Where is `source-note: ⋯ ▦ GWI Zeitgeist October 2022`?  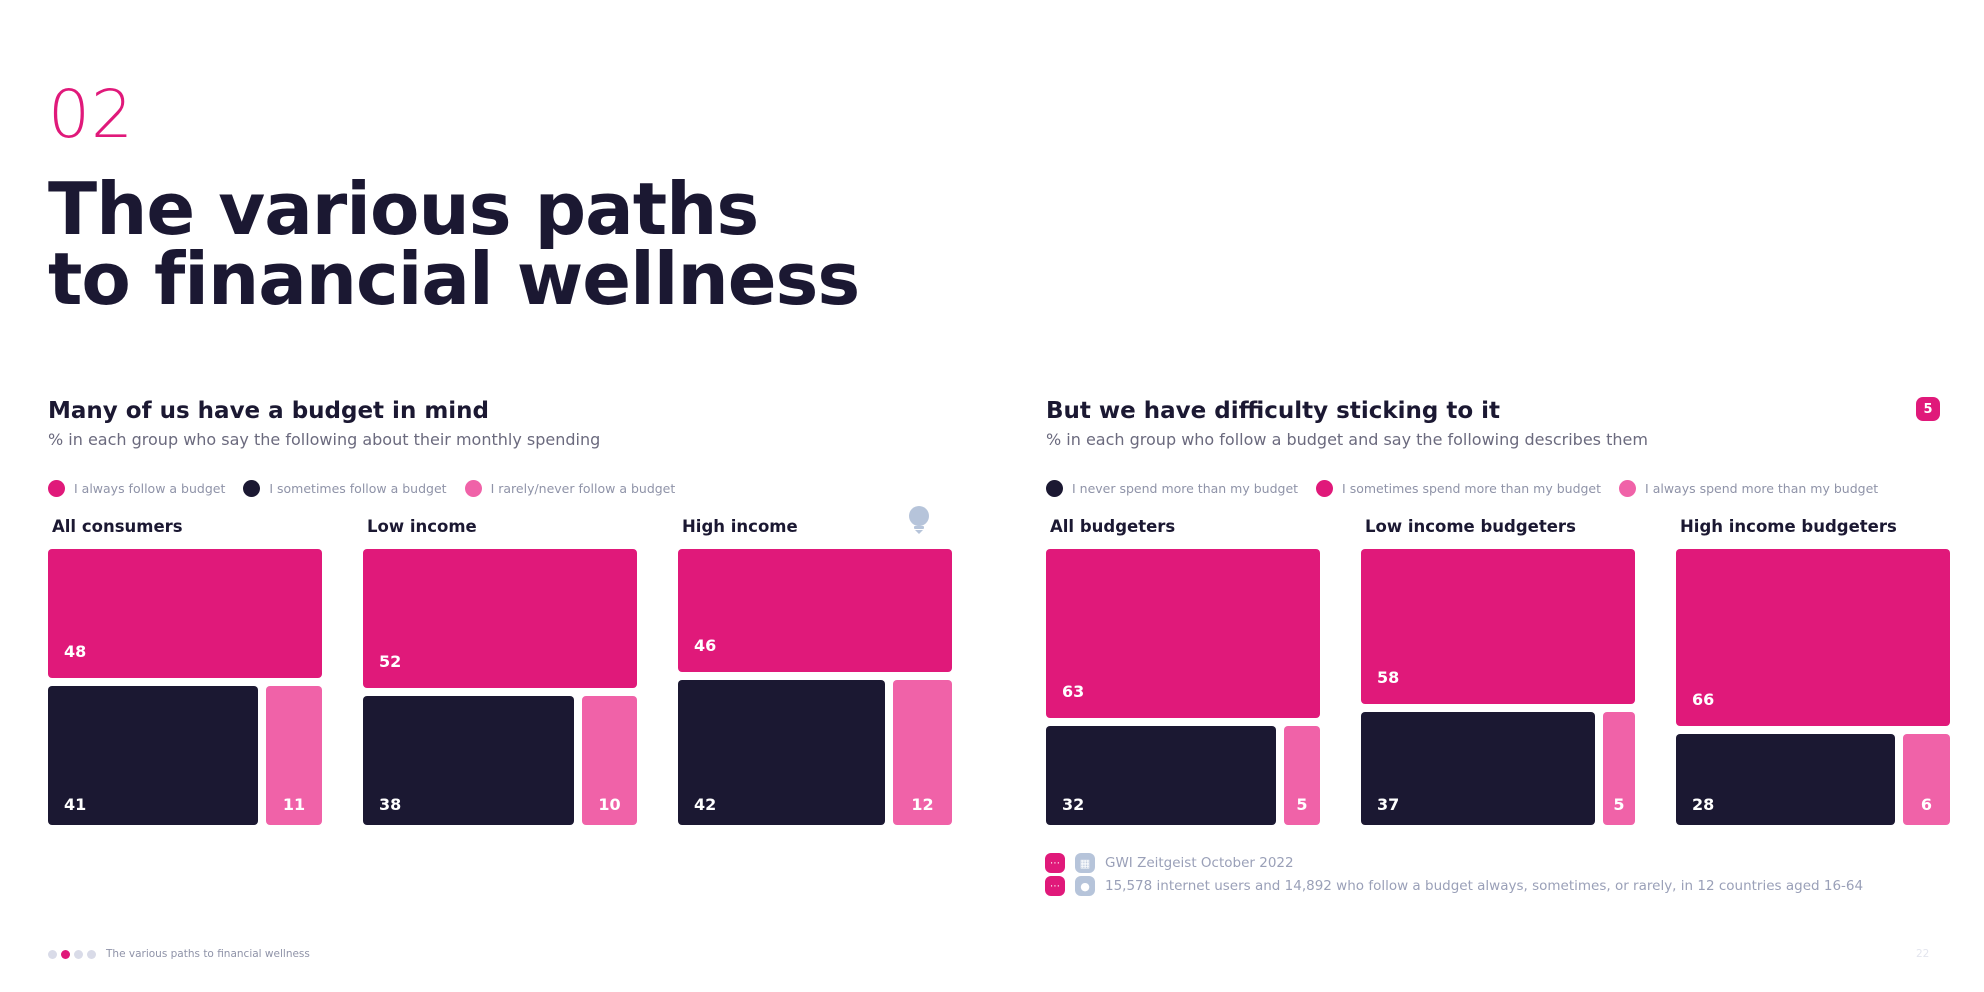 source-note: ⋯ ▦ GWI Zeitgeist October 2022 is located at coordinates (1169, 863).